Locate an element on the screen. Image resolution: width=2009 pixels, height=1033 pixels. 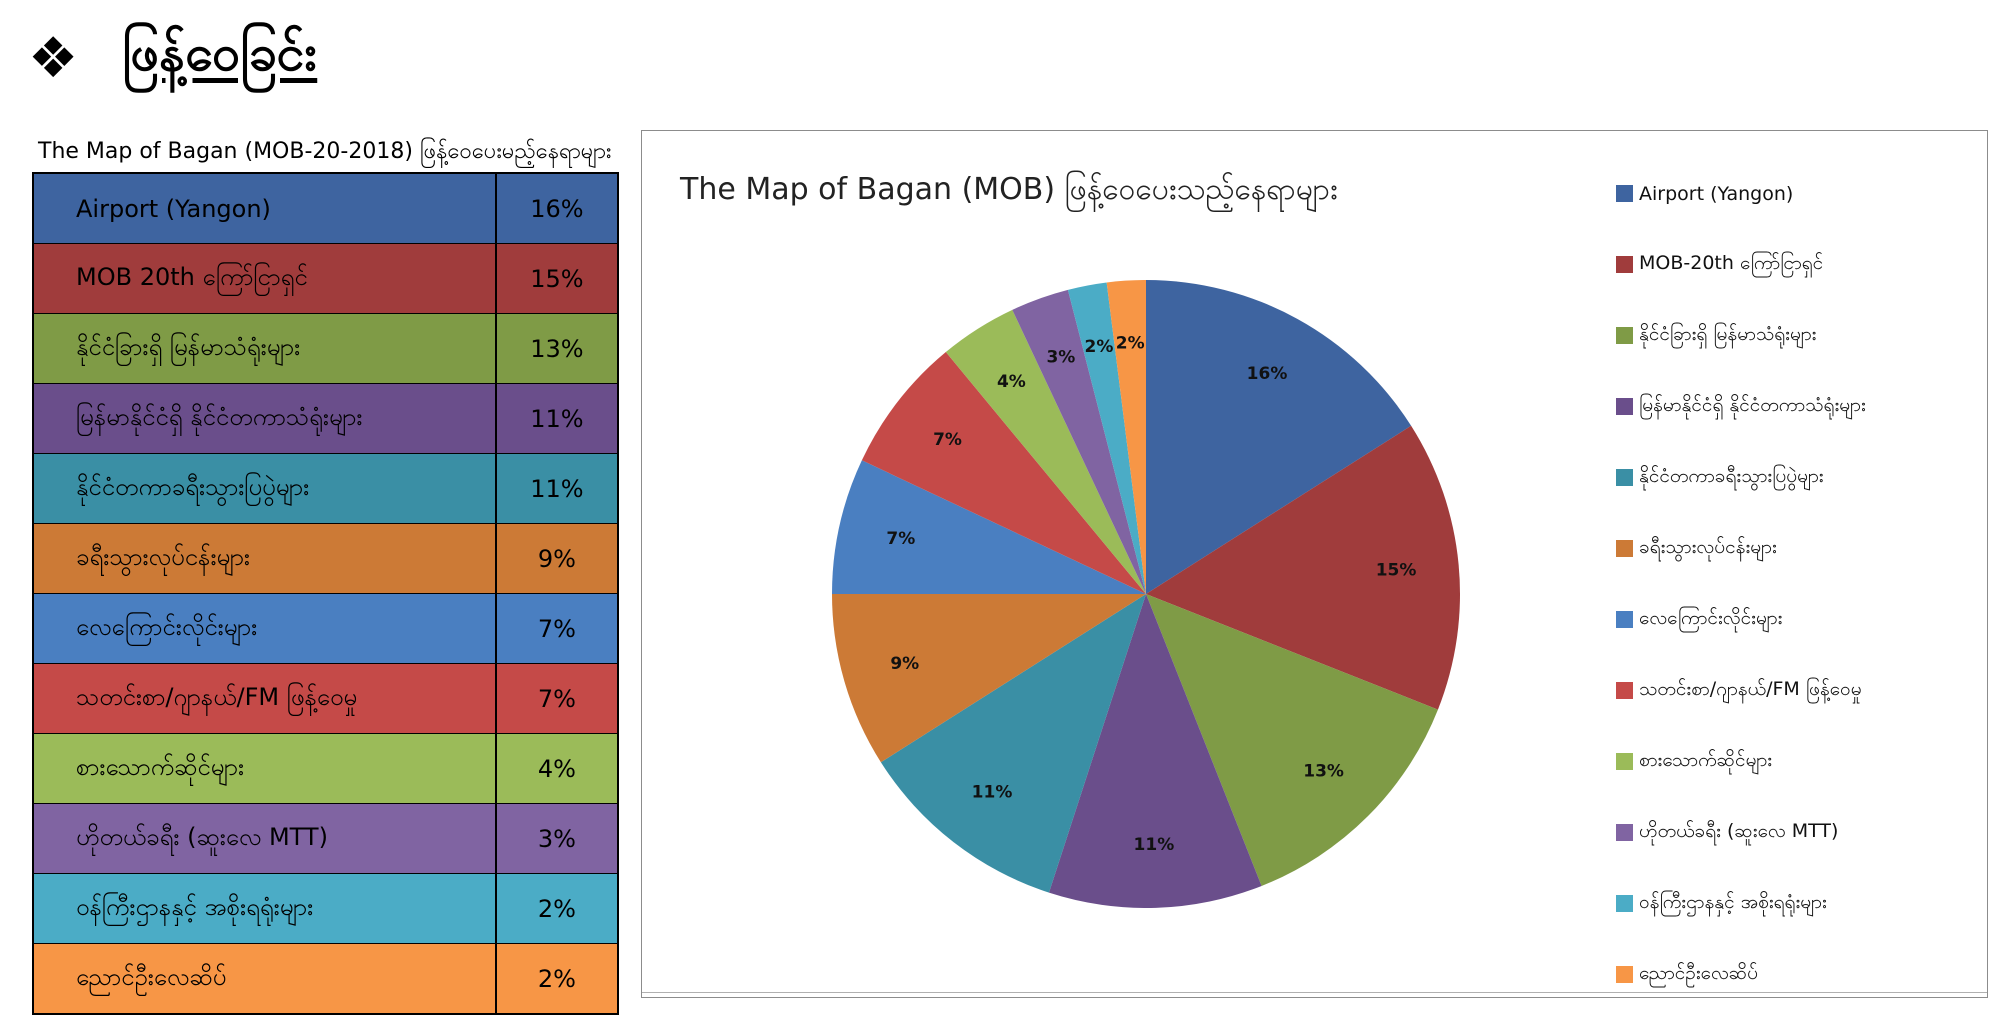
legend-label: Airport (Yangon) is located at coordinates (1716, 193).